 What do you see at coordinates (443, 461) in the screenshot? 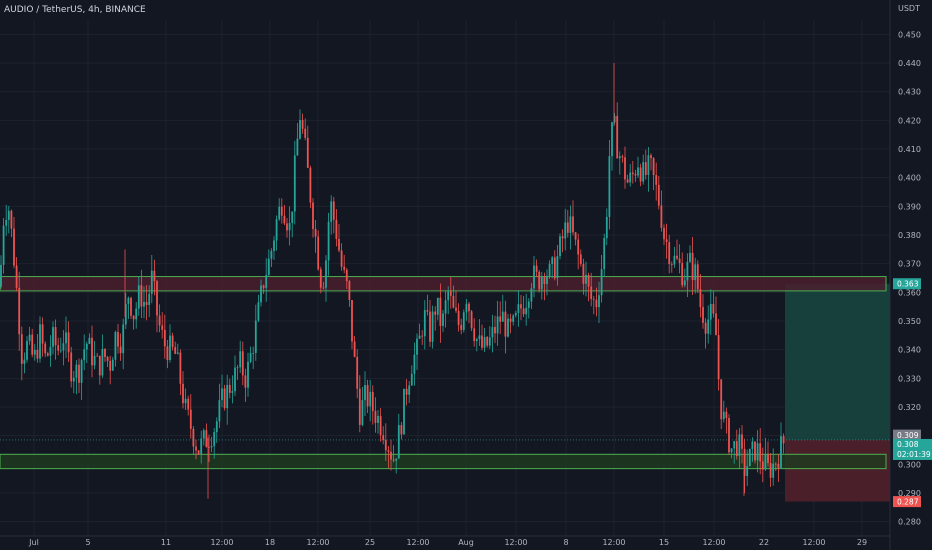
I see `support-zone` at bounding box center [443, 461].